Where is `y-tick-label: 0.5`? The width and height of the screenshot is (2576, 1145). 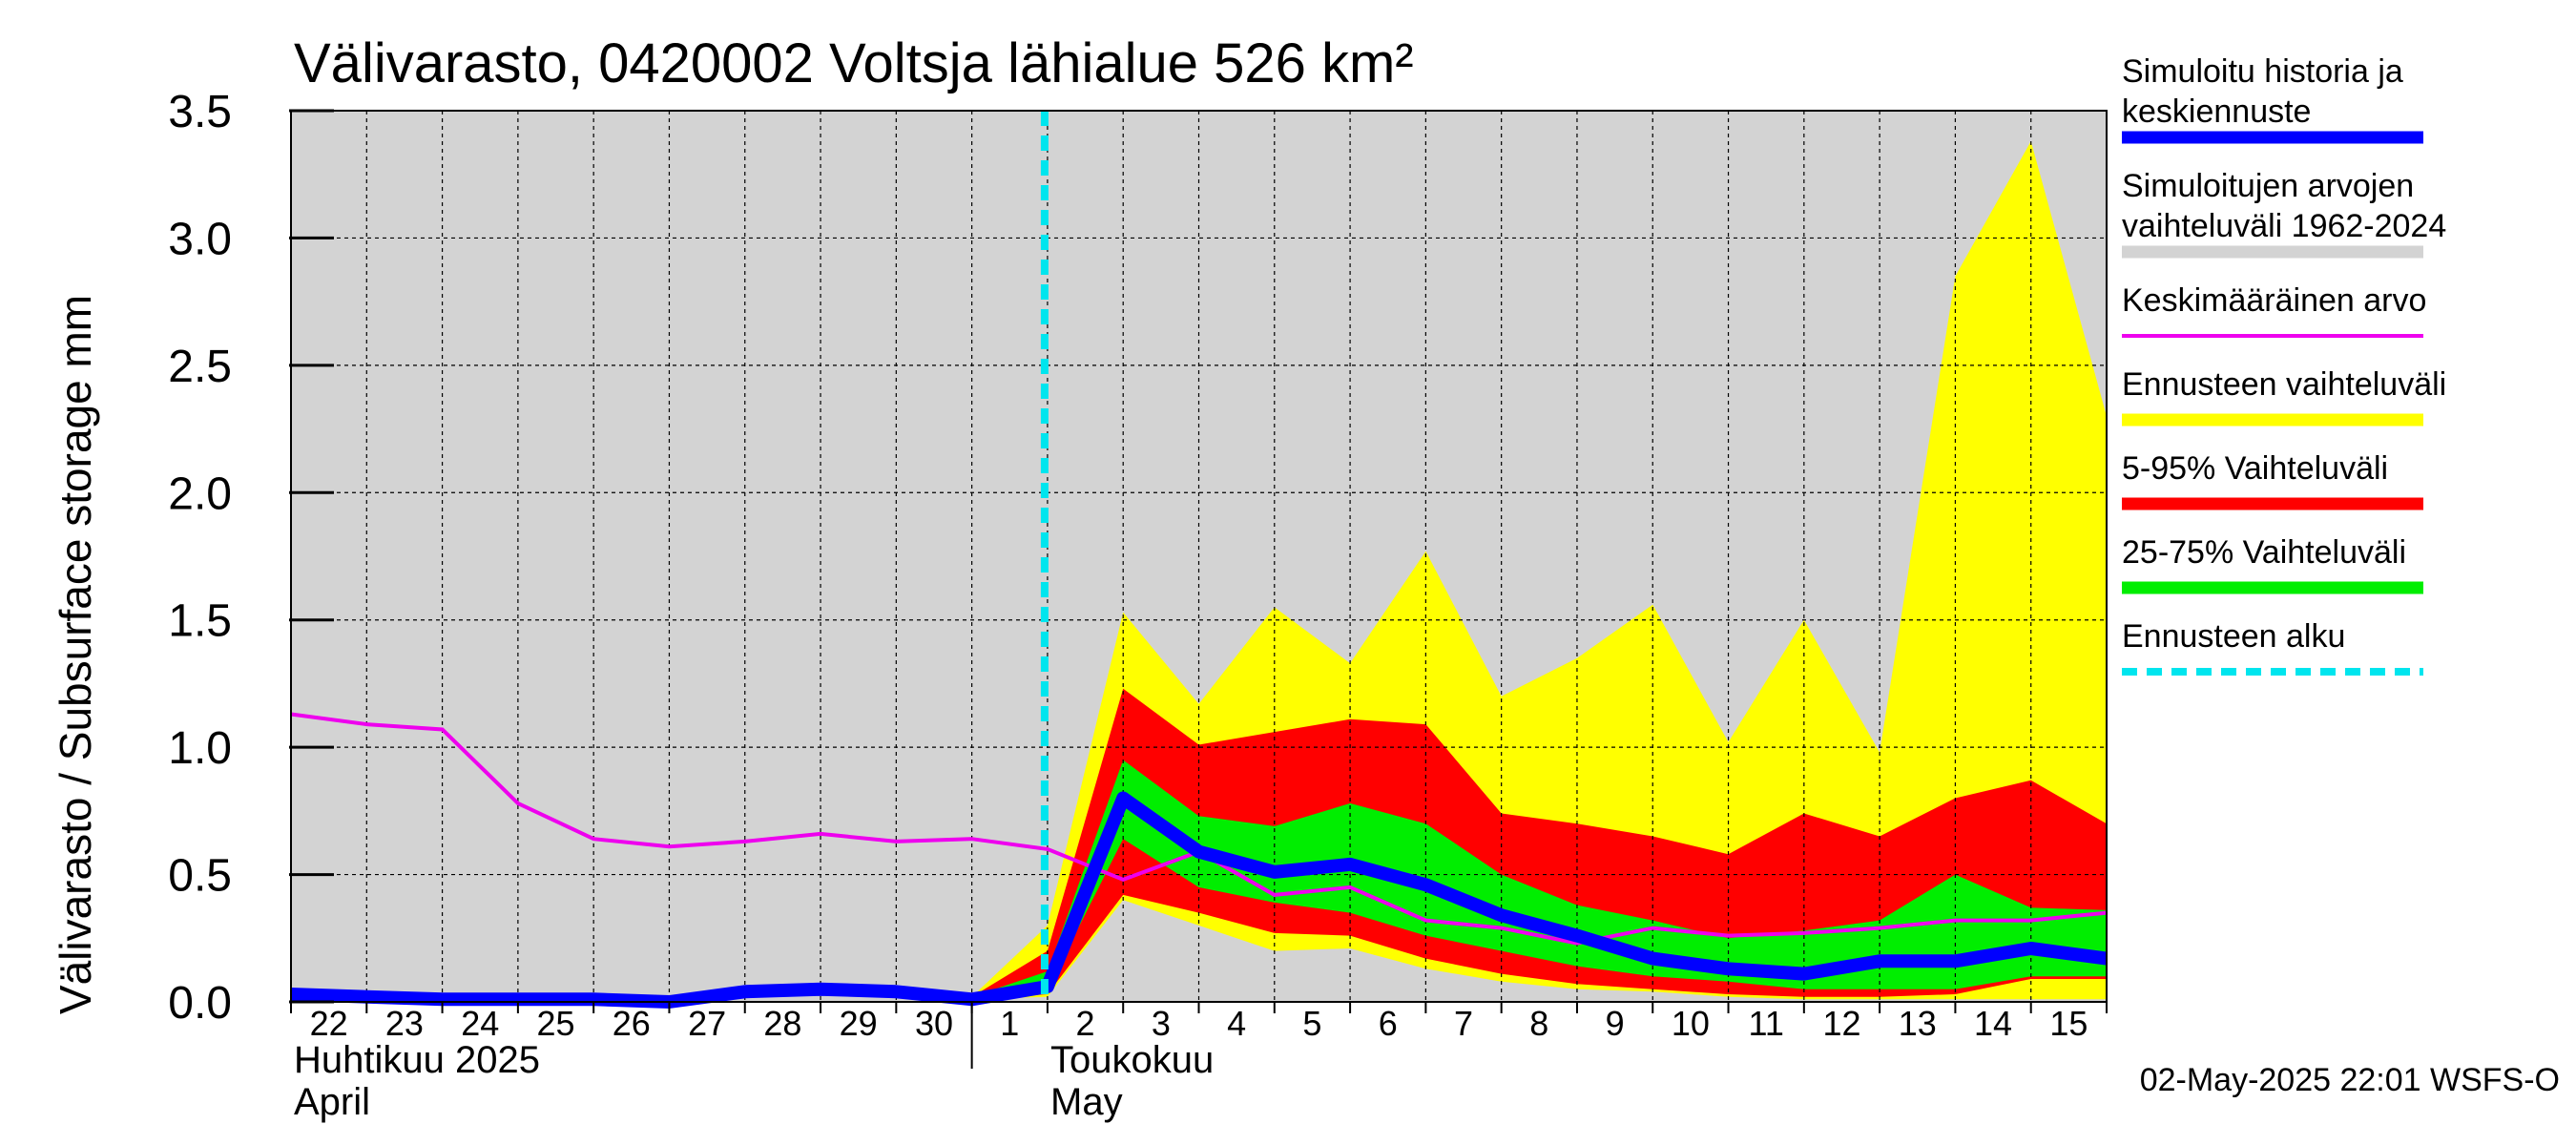
y-tick-label: 0.5 is located at coordinates (200, 877).